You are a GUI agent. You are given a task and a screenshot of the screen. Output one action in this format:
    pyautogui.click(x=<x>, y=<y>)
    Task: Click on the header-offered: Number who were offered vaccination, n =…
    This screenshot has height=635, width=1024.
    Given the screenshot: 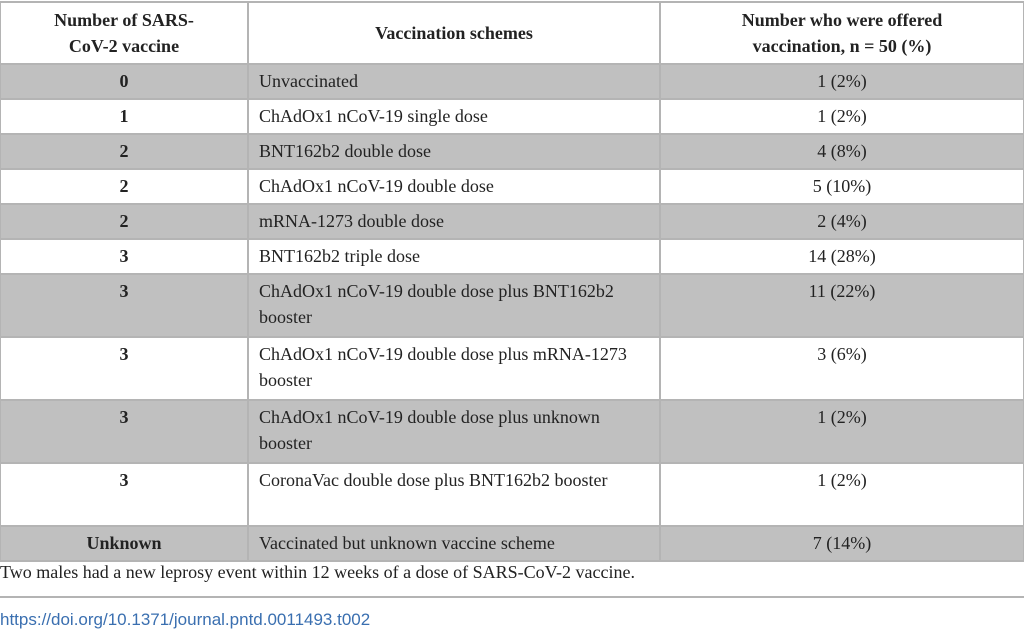 What is the action you would take?
    pyautogui.click(x=841, y=33)
    